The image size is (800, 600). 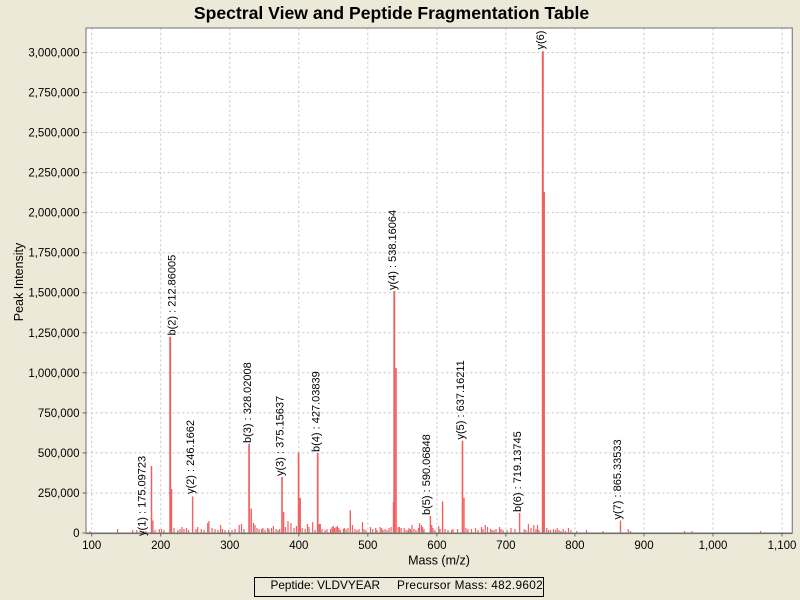 What do you see at coordinates (53, 214) in the screenshot?
I see `svg-text: 2,000,000` at bounding box center [53, 214].